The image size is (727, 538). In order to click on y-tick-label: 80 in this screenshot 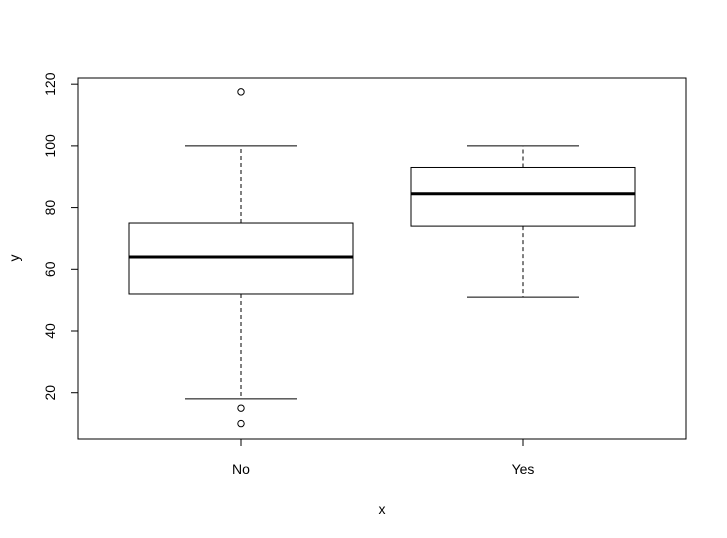, I will do `click(50, 208)`.